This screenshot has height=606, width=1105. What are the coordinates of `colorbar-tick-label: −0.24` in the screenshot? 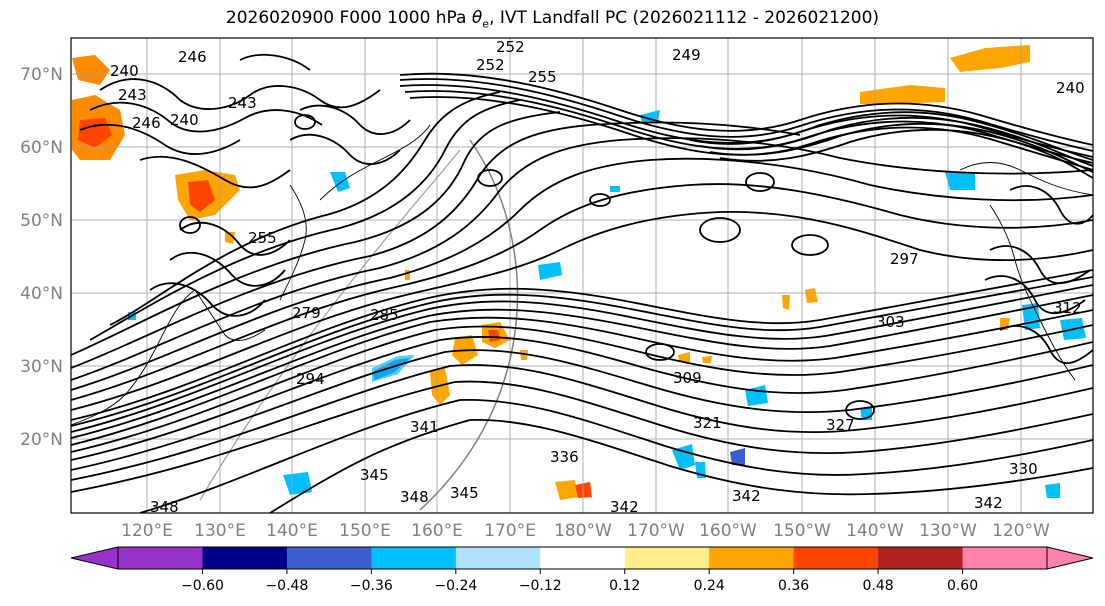 It's located at (455, 586).